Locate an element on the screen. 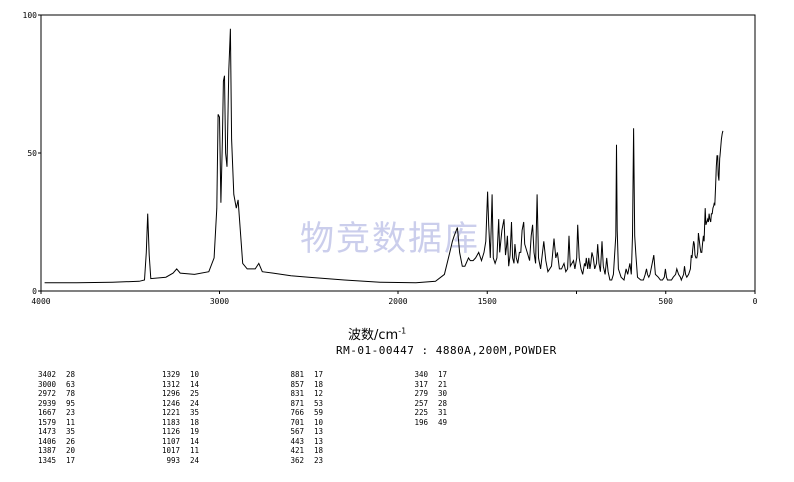  peak-row: 1221 35 is located at coordinates (164, 413).